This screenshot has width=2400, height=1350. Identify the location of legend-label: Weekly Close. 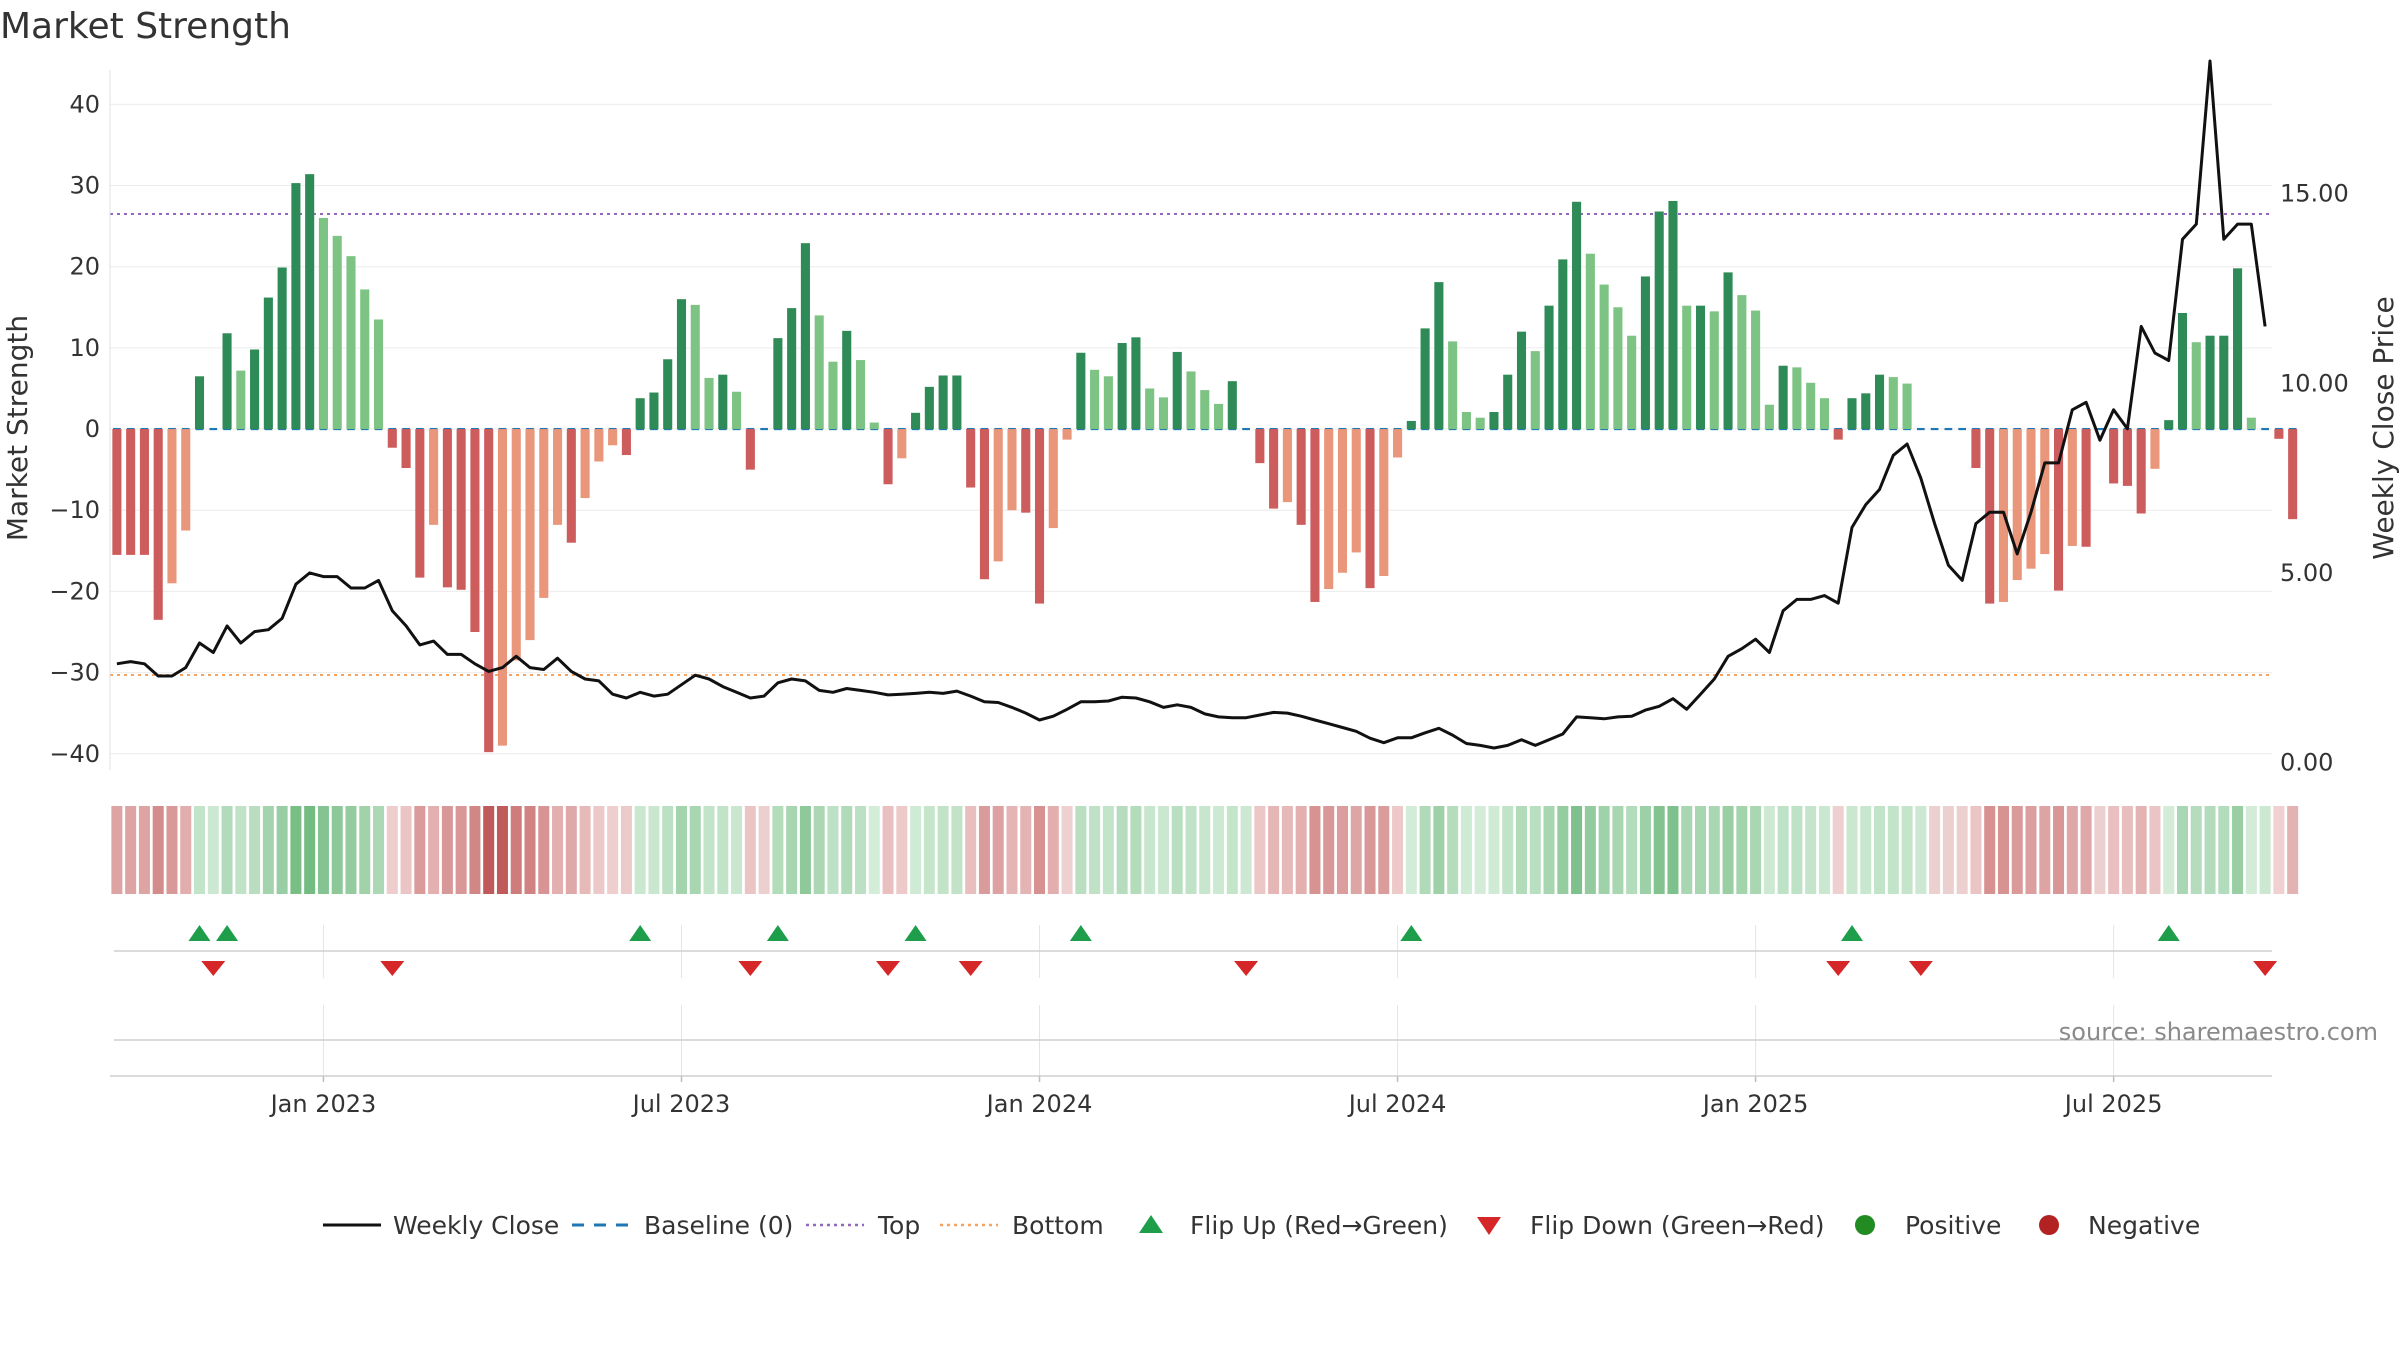
(476, 1225).